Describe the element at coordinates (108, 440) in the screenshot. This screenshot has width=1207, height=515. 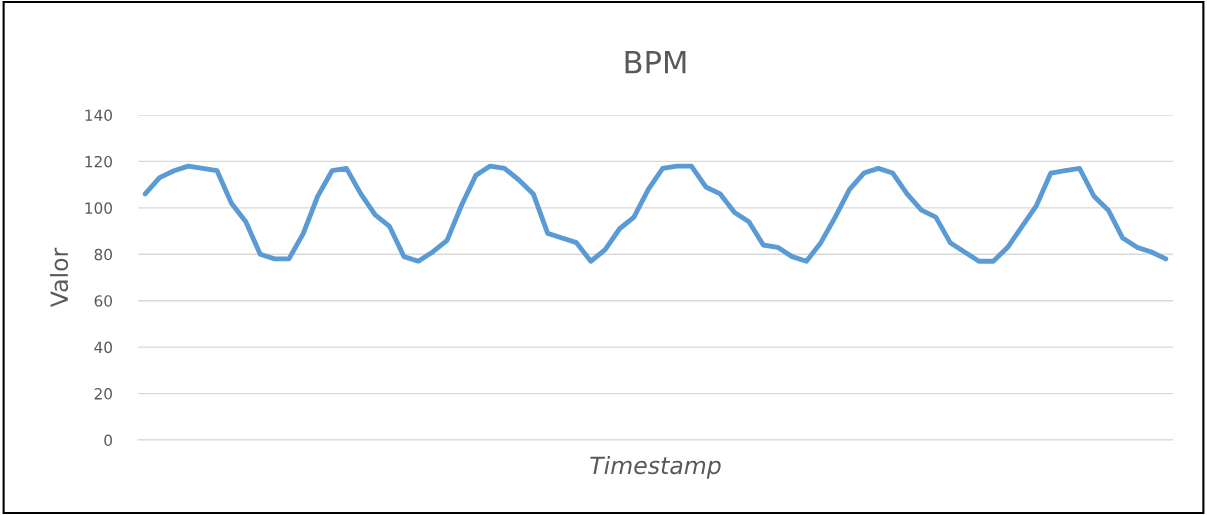
I see `y-tick-label: 0` at that location.